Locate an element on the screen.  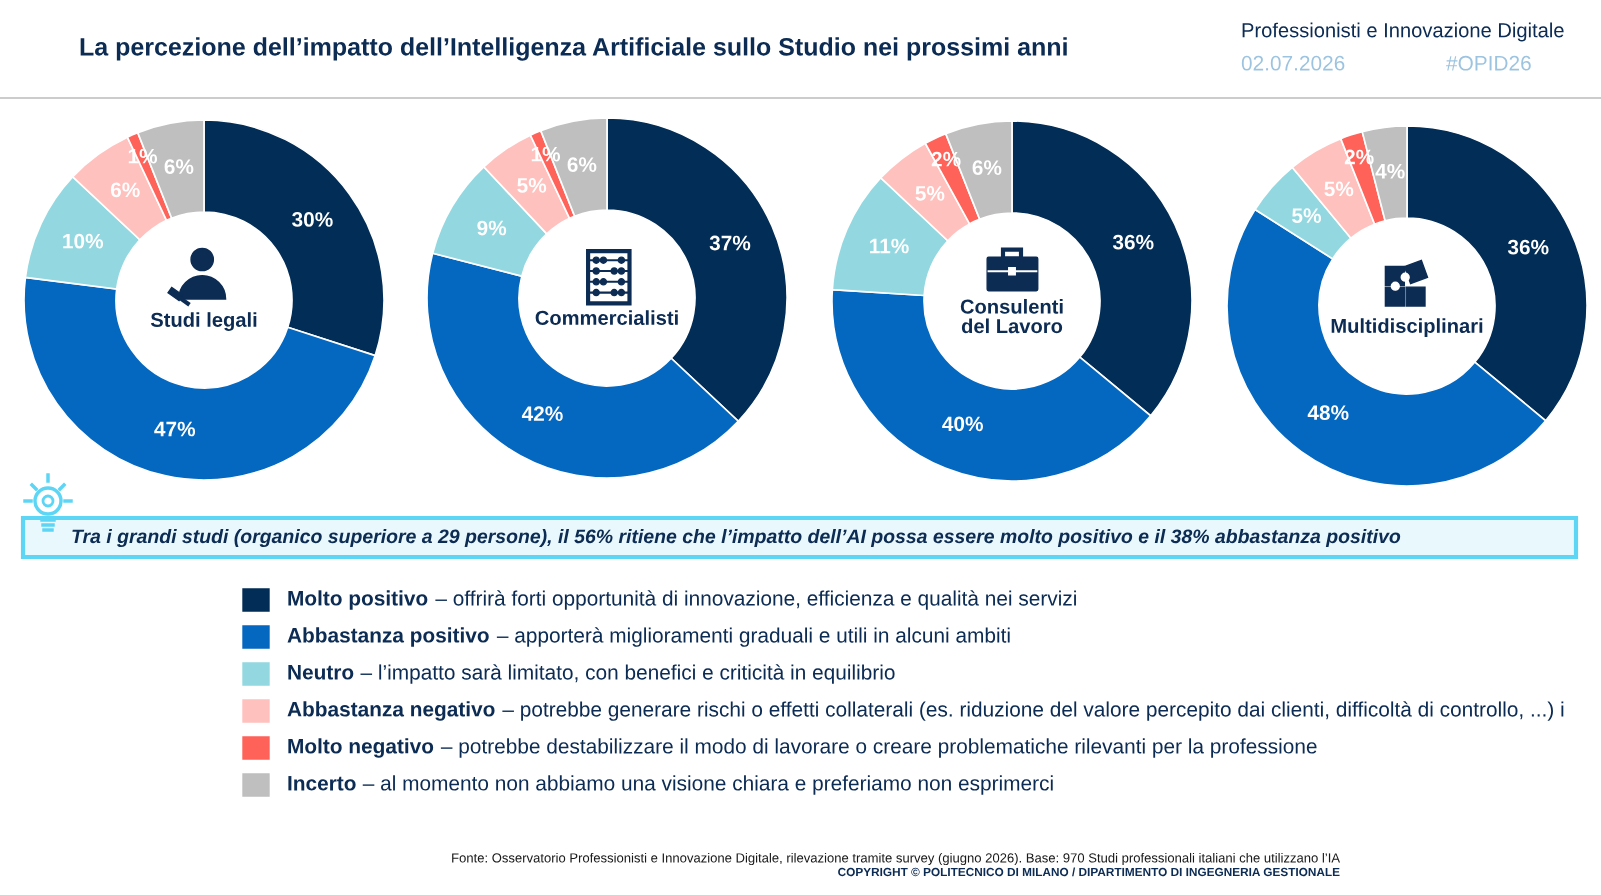
source-note: Fonte: Osservatorio Professionisti e Innovazione Digitale, rilevazione tramite survey (giugno 2026). Base: 970 Studi professionali italiani che utilizzano l’IA is located at coordinates (896, 859).